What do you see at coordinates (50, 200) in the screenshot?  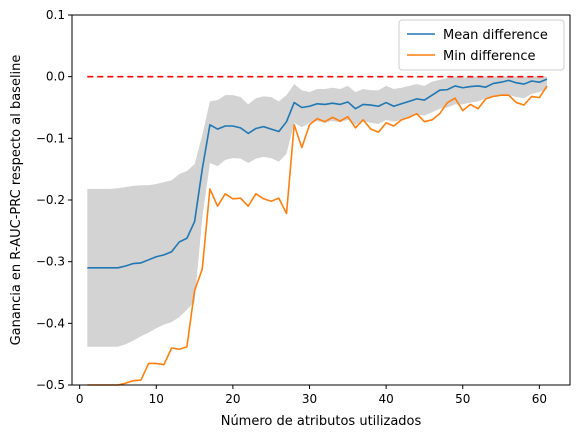 I see `y-tick-label: −0.2` at bounding box center [50, 200].